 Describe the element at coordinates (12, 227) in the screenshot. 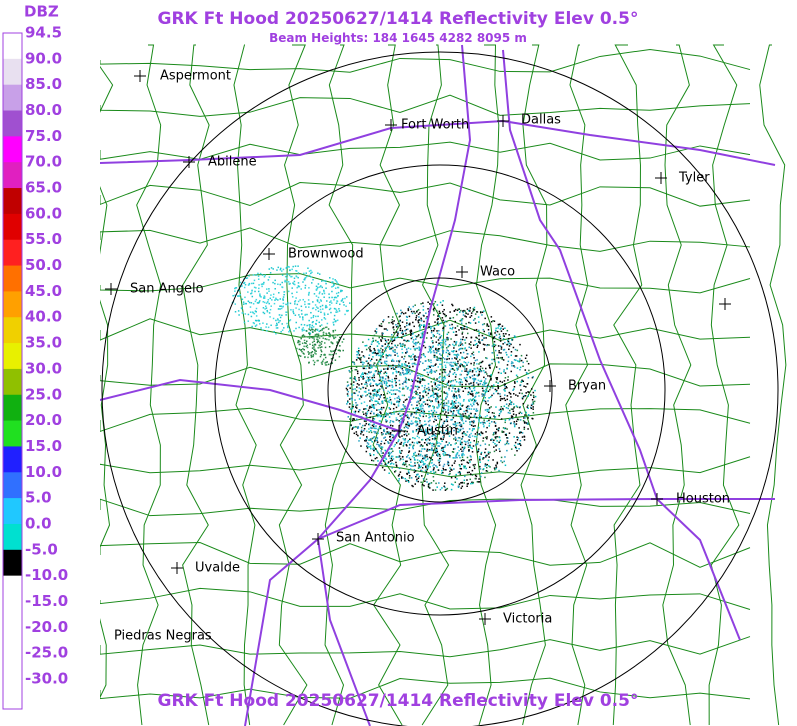

I see `color-bin` at that location.